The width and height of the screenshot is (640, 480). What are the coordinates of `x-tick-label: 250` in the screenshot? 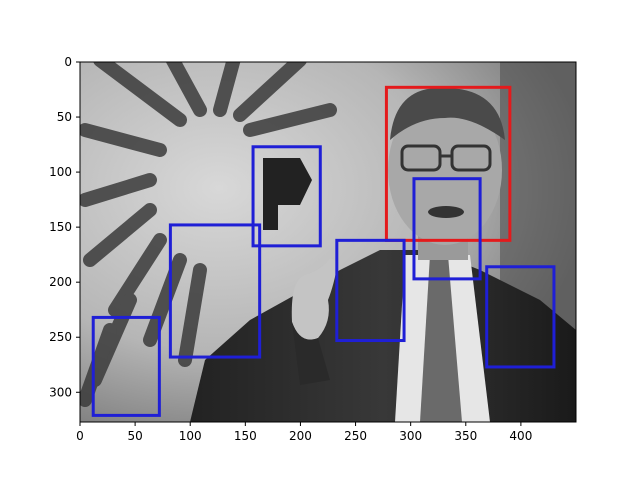 It's located at (355, 436).